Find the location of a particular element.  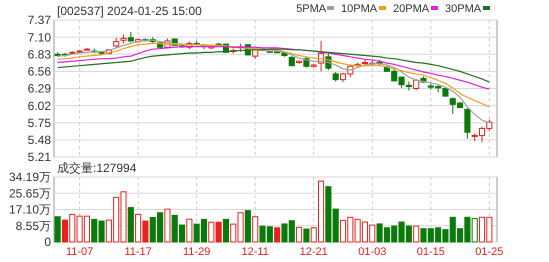

y-tick-label: 7.37 is located at coordinates (40, 20).